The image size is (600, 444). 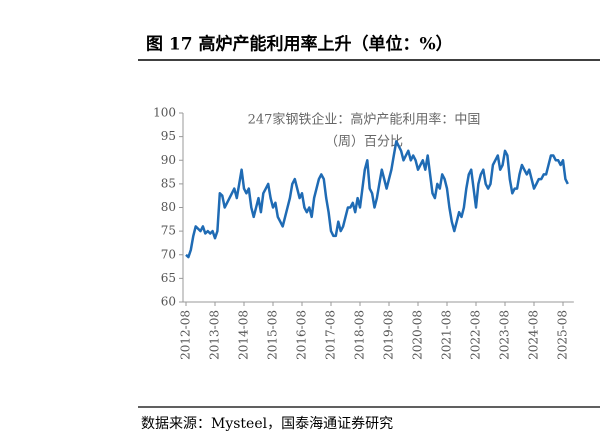 I want to click on x-tick-label: 2022-08, so click(x=476, y=335).